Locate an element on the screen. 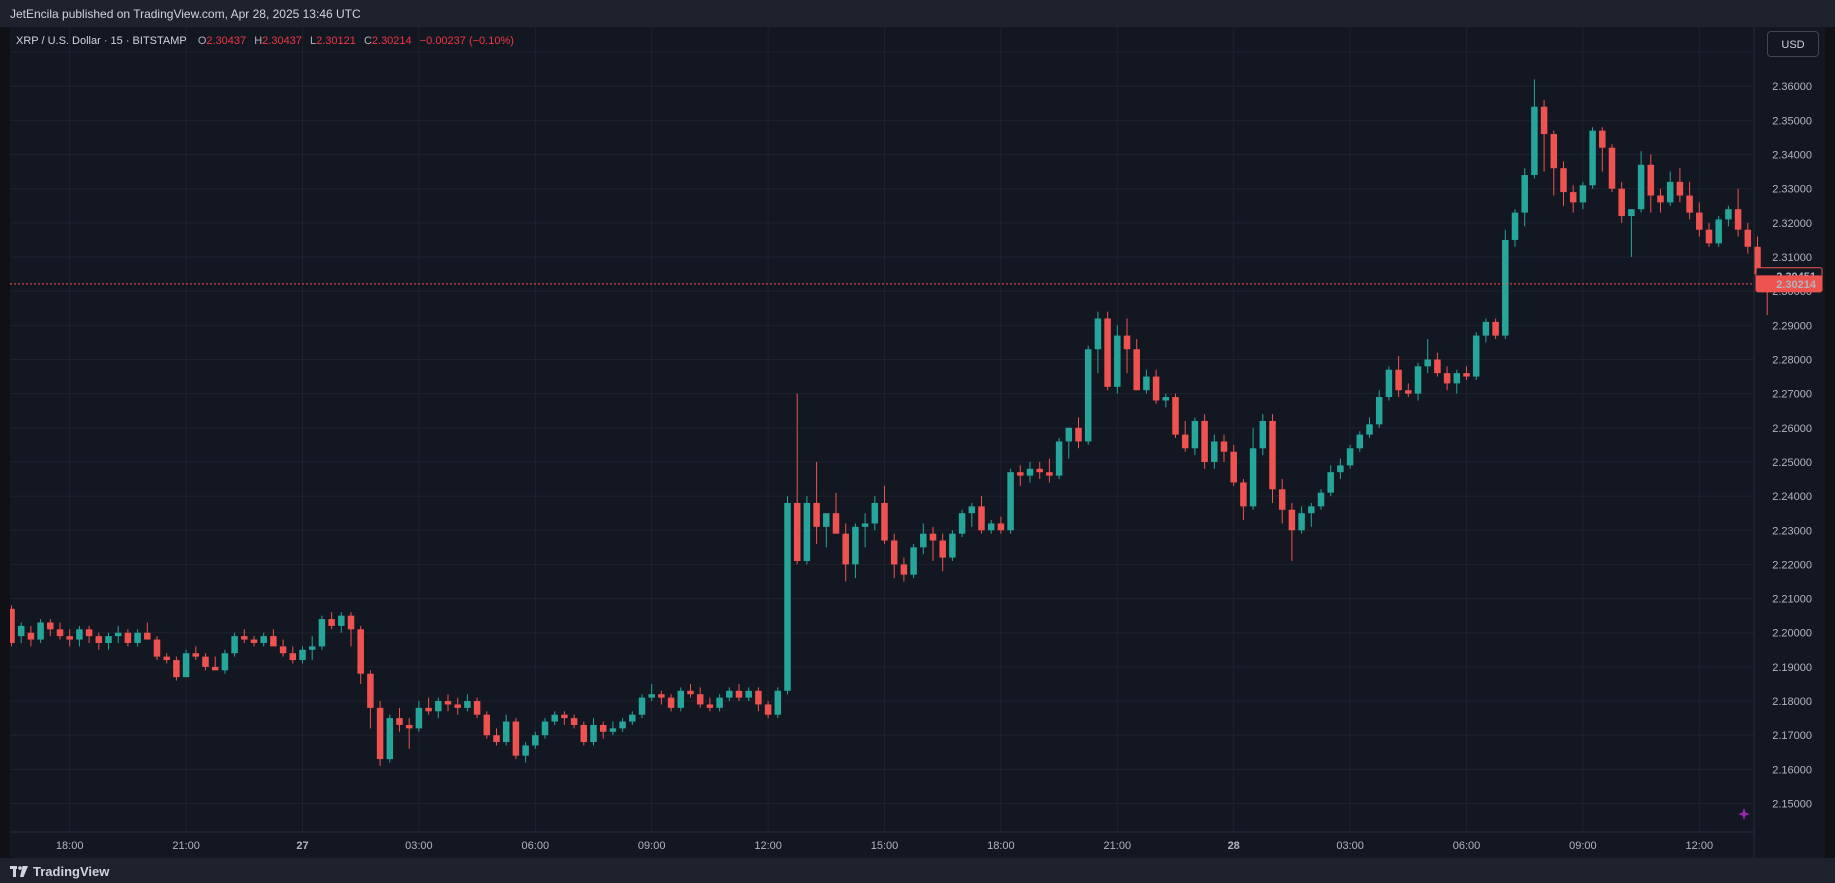  price-badge-label: 2.30214 is located at coordinates (1796, 285).